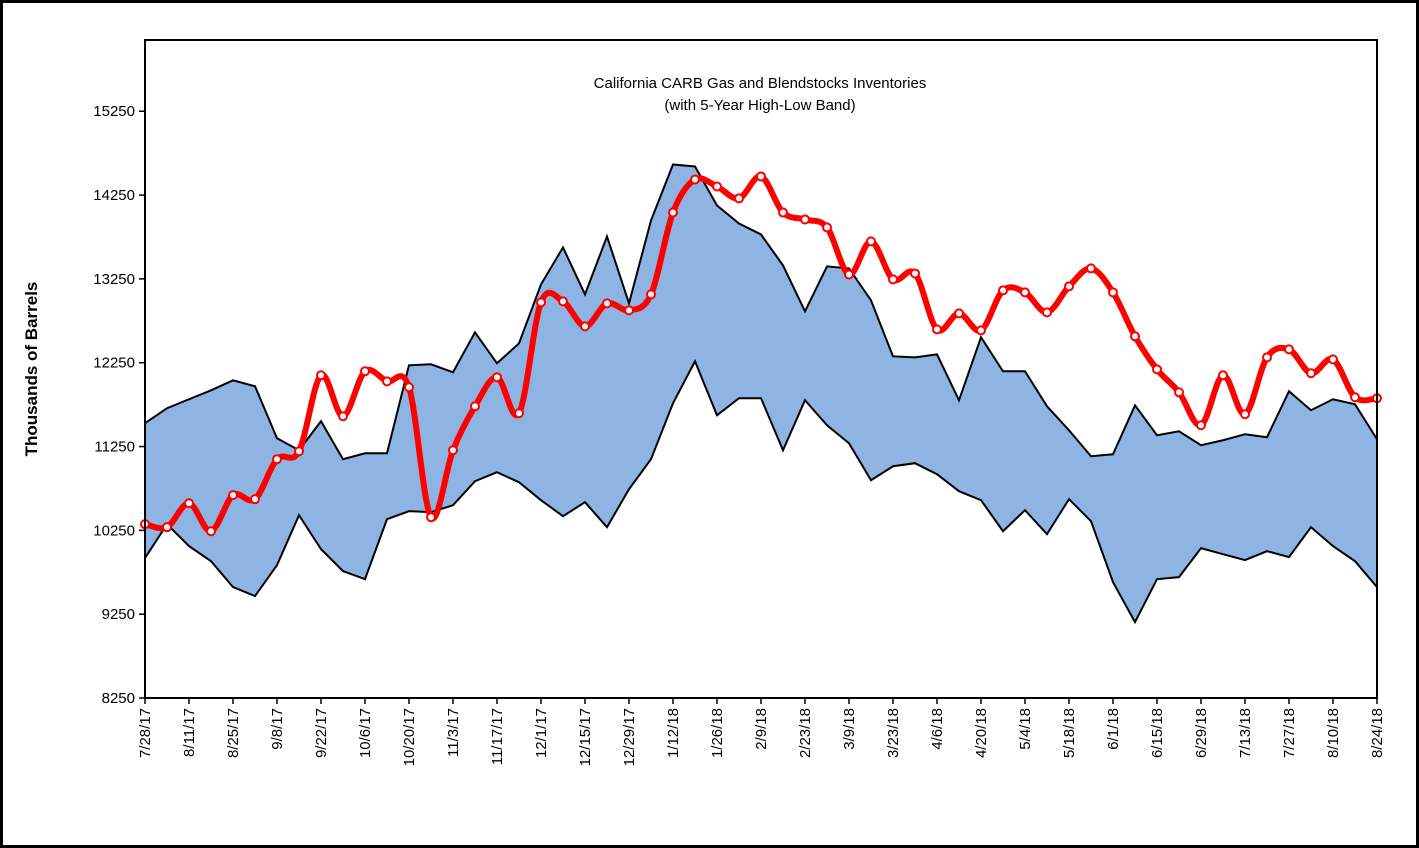 This screenshot has height=848, width=1419. I want to click on x-tick-label: 5/18/18, so click(1069, 733).